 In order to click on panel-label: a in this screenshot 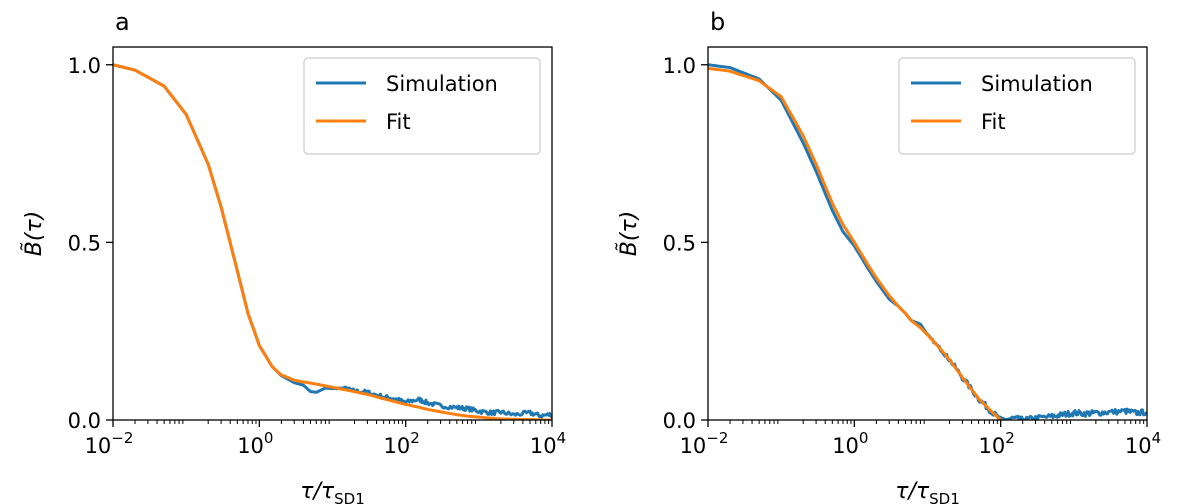, I will do `click(122, 22)`.